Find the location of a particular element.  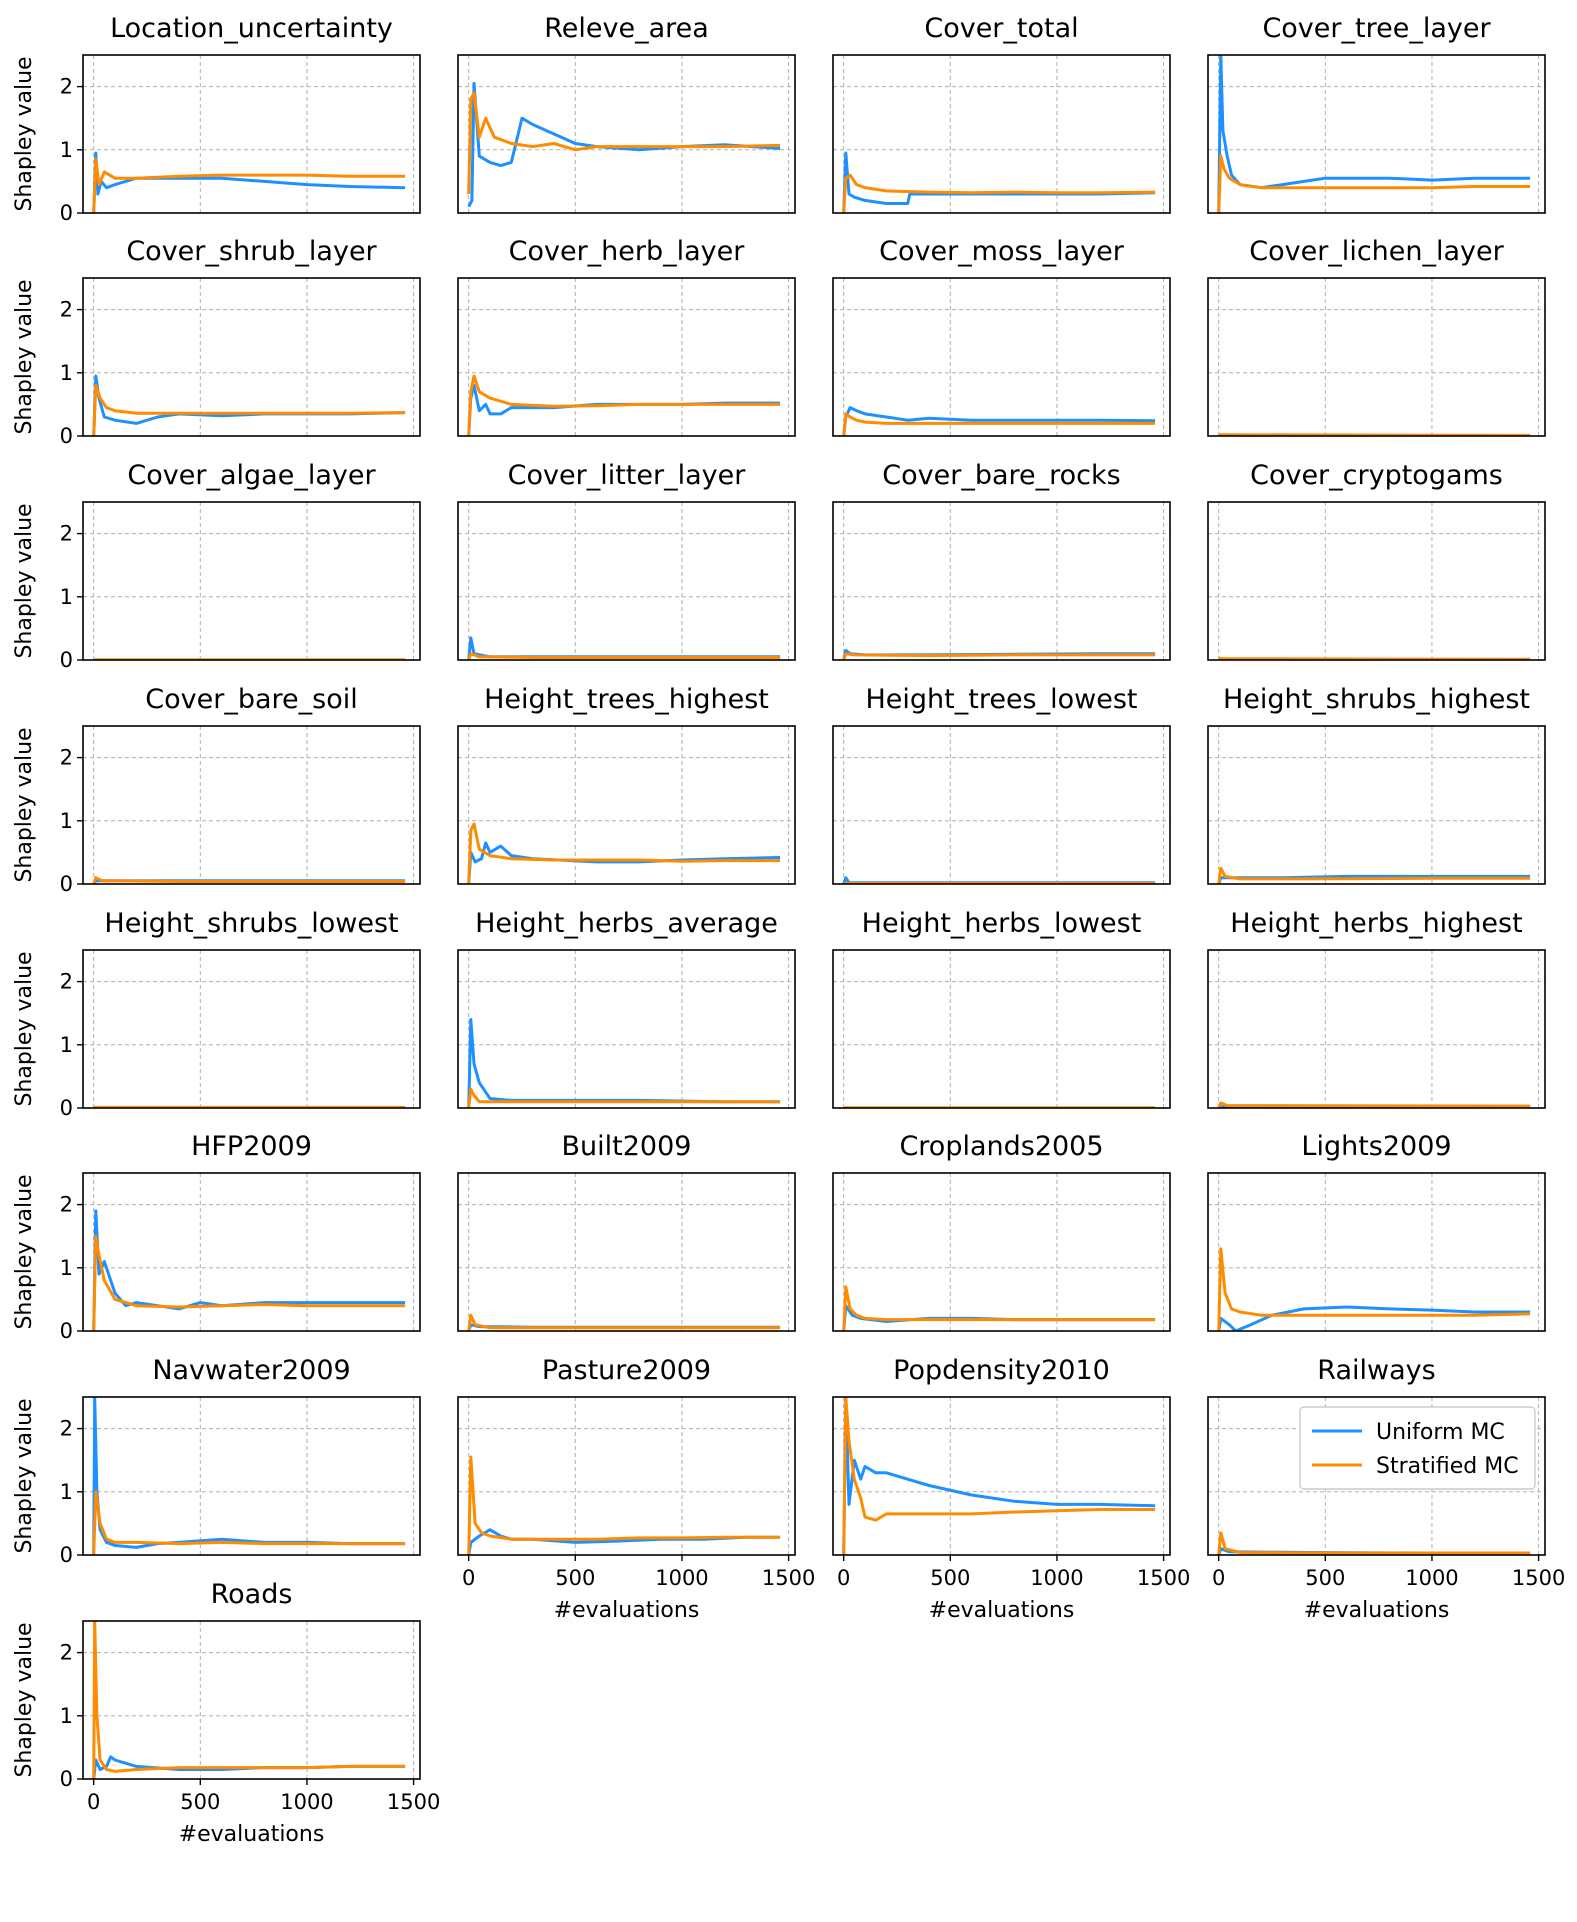

subplot-cover-cryptogams: Cover_cryptogams is located at coordinates (1376, 560).